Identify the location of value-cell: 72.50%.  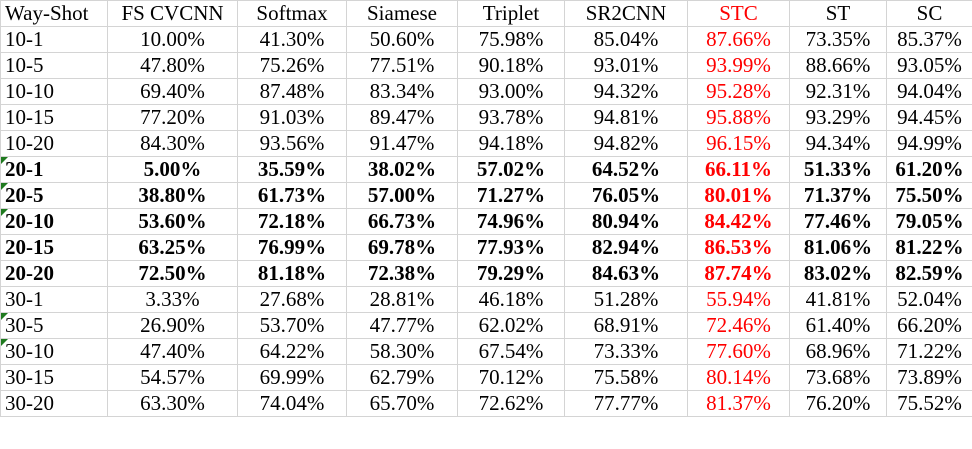
(172, 273).